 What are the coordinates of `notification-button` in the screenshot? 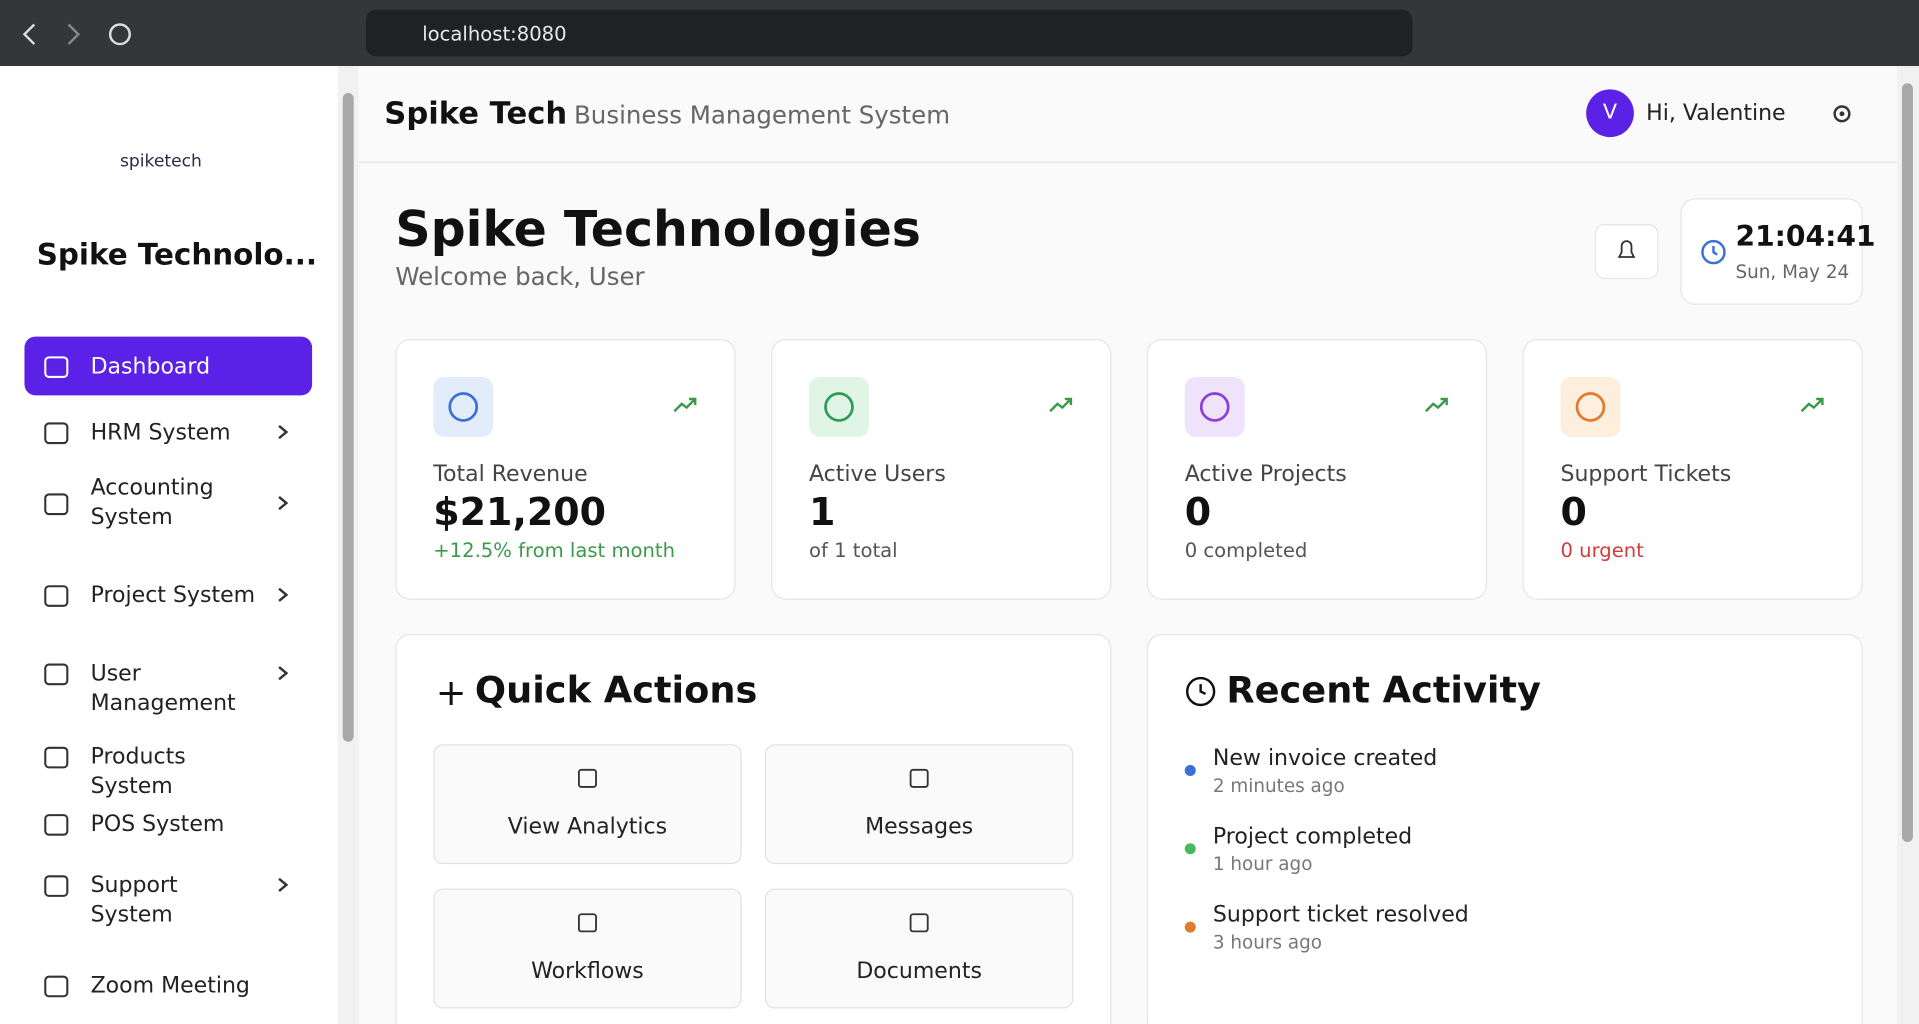 It's located at (1626, 251).